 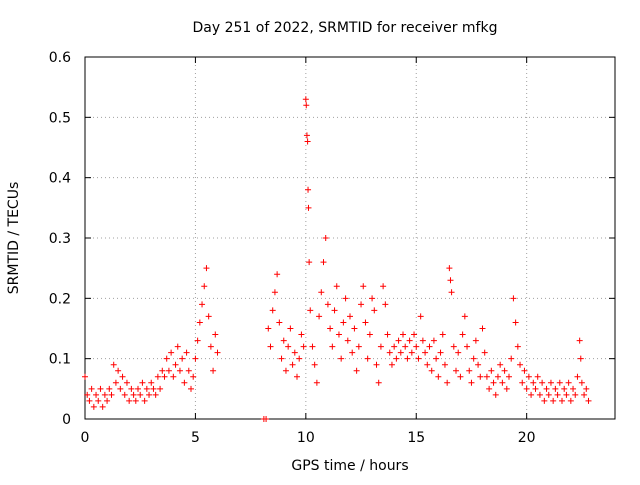 I want to click on x-tick-label: 0, so click(x=85, y=438).